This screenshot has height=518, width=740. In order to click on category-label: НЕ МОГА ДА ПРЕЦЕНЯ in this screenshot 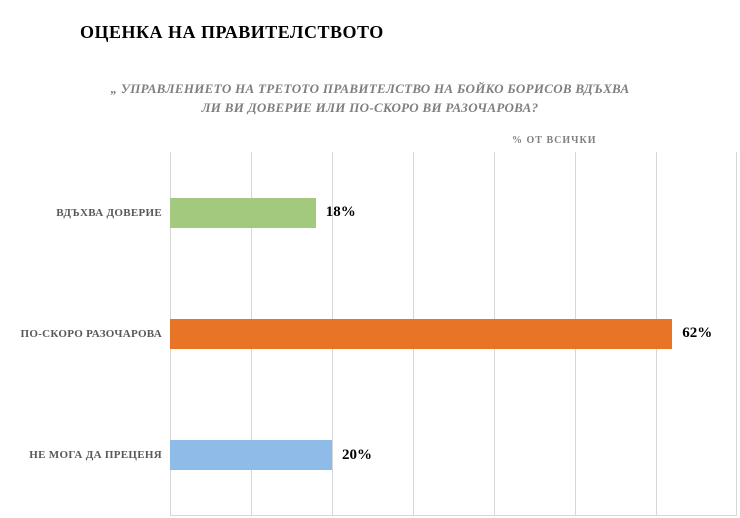, I will do `click(95, 455)`.